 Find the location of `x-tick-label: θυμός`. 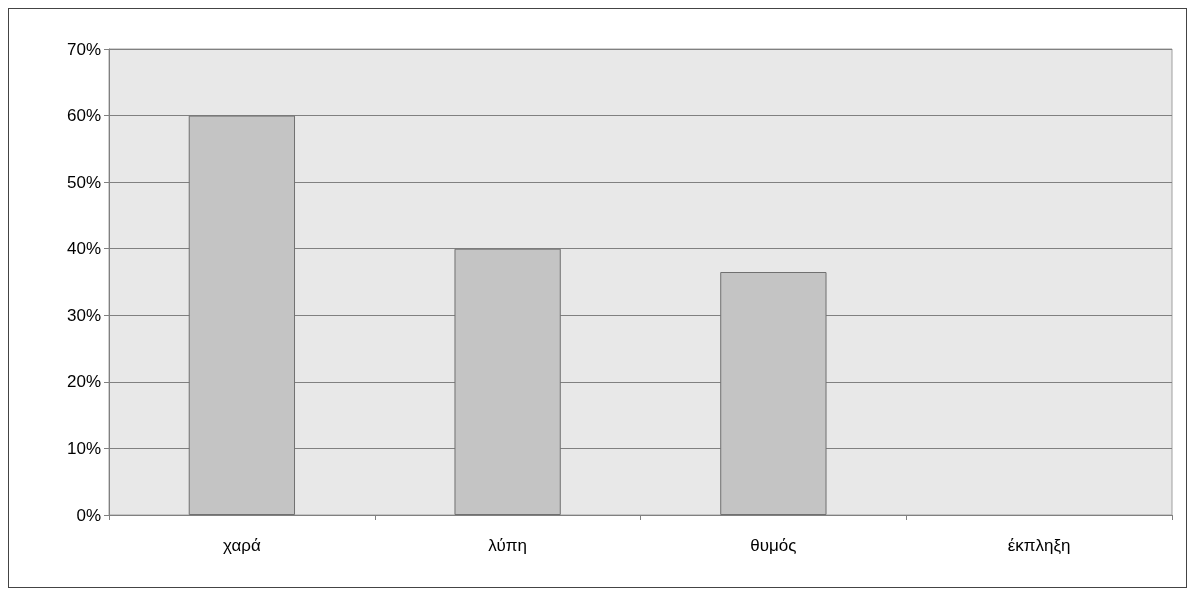

x-tick-label: θυμός is located at coordinates (773, 545).